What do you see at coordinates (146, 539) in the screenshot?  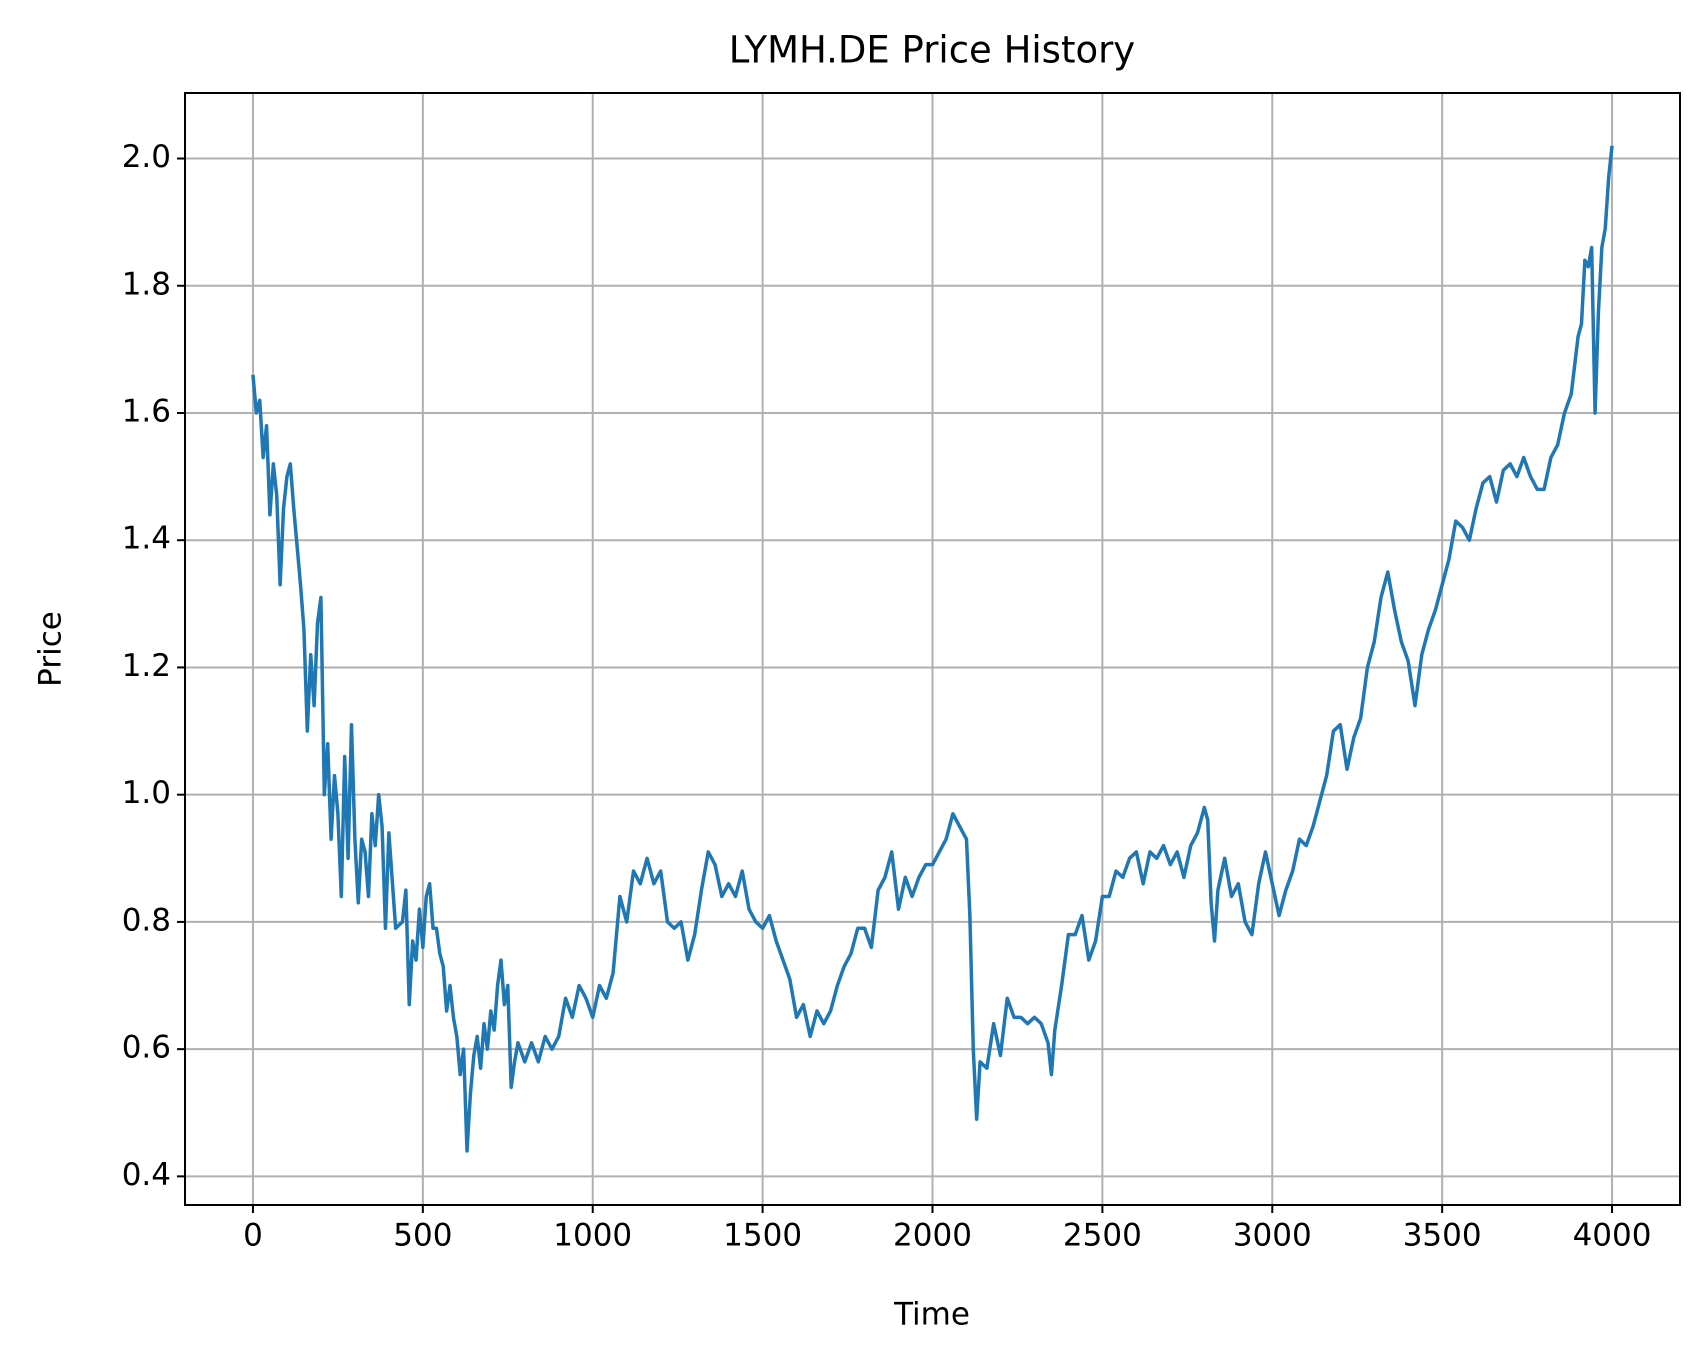 I see `y-tick-label: 1.4` at bounding box center [146, 539].